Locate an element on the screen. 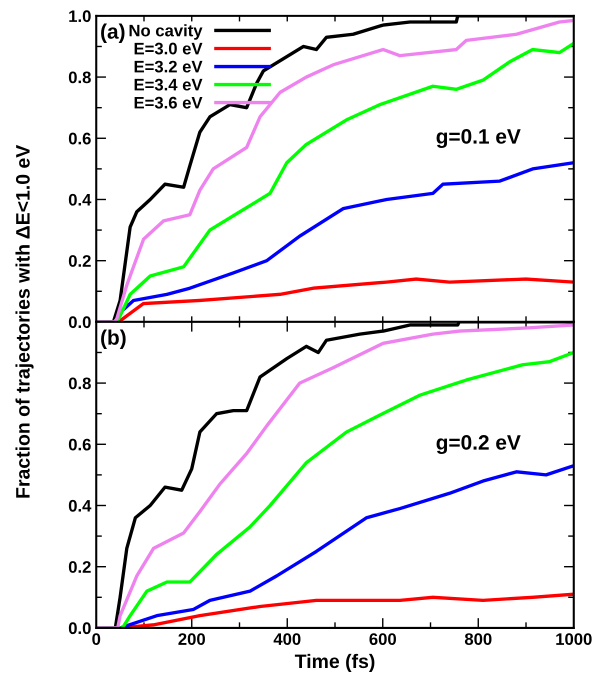 This screenshot has width=613, height=690. annotation: g=0.2 eV is located at coordinates (478, 444).